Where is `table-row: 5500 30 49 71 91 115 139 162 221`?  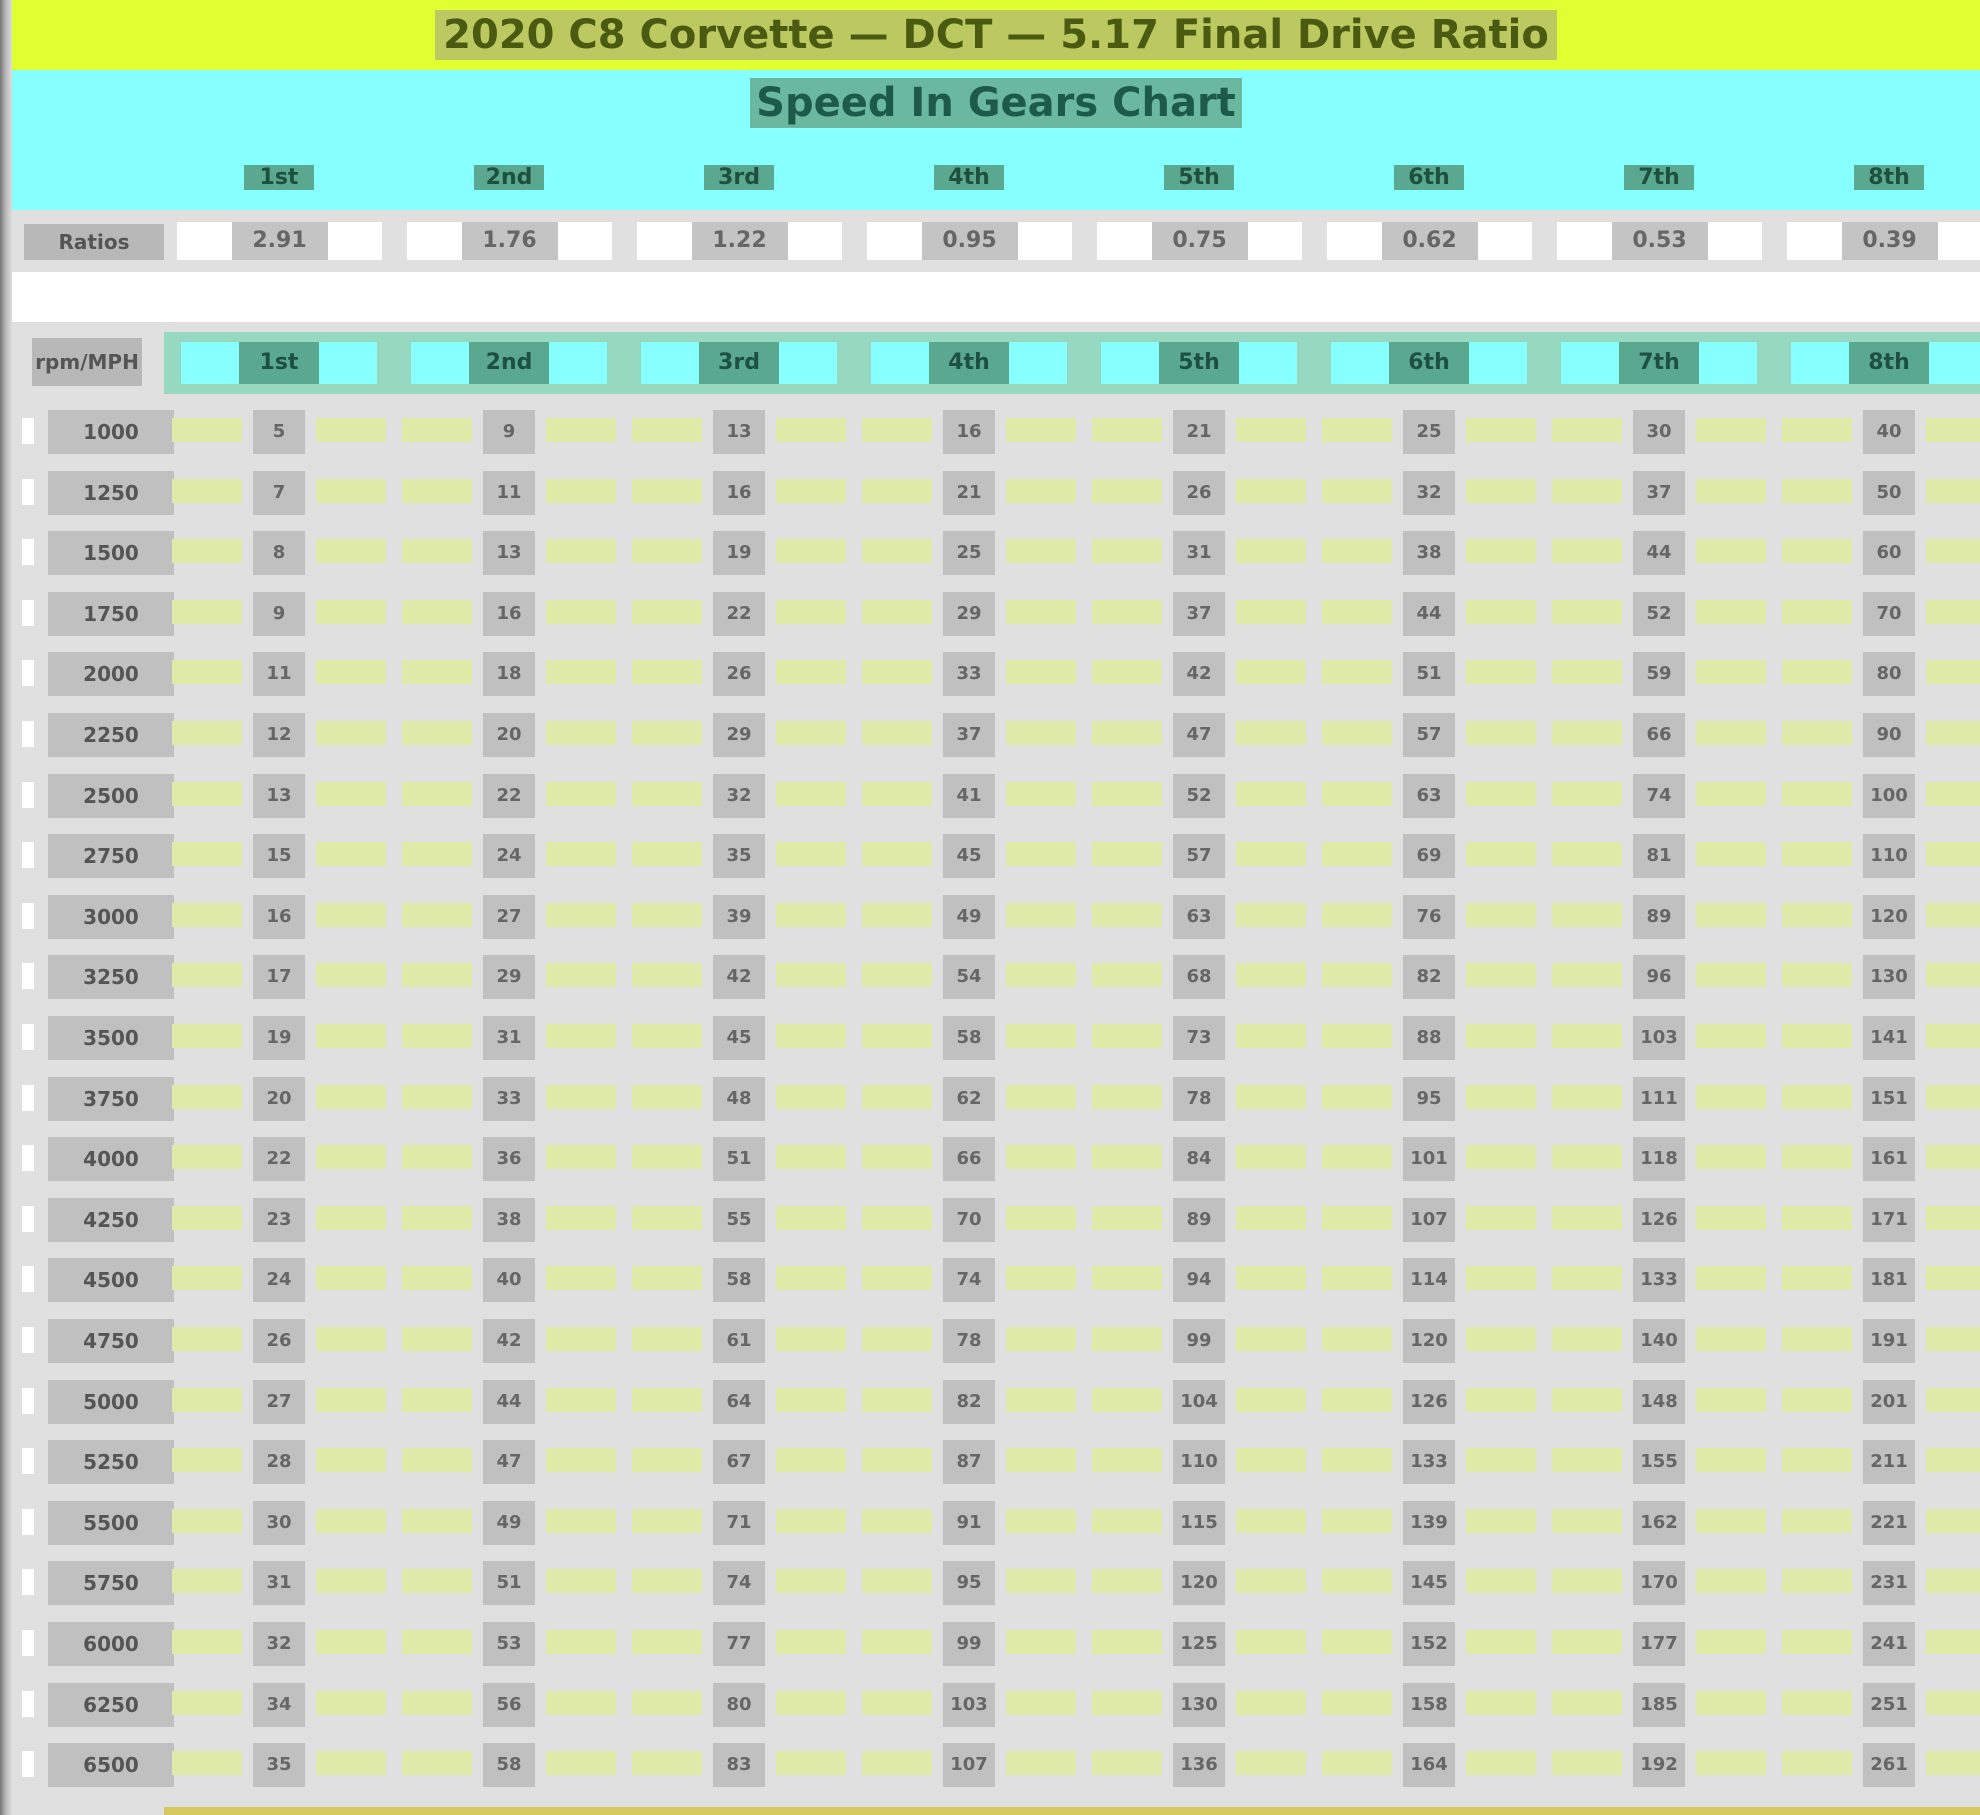
table-row: 5500 30 49 71 91 115 139 162 221 is located at coordinates (996, 1523).